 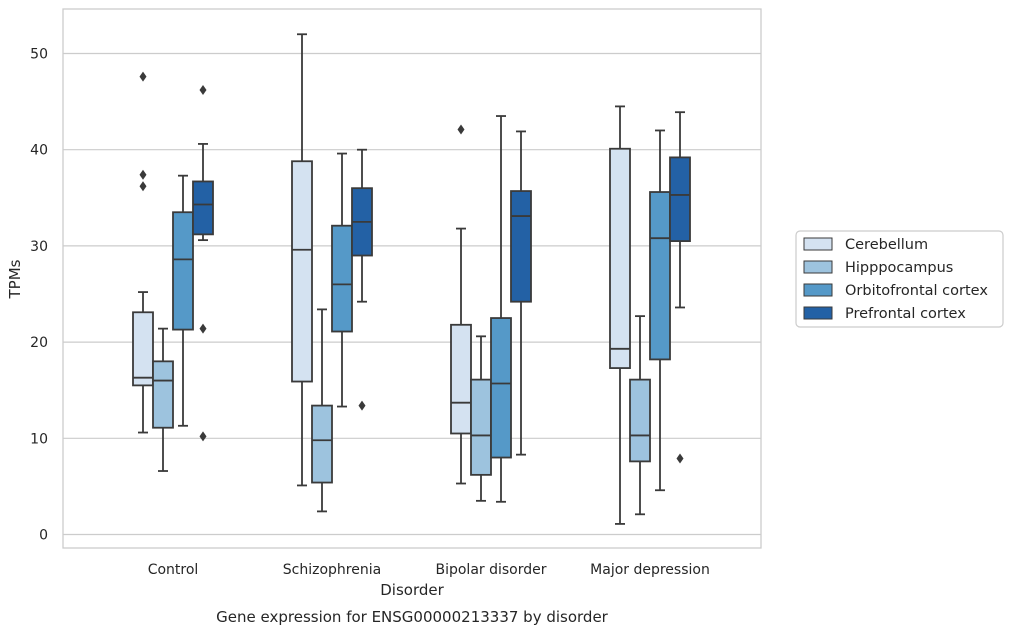 I want to click on y-tick-label: 30, so click(x=39, y=247).